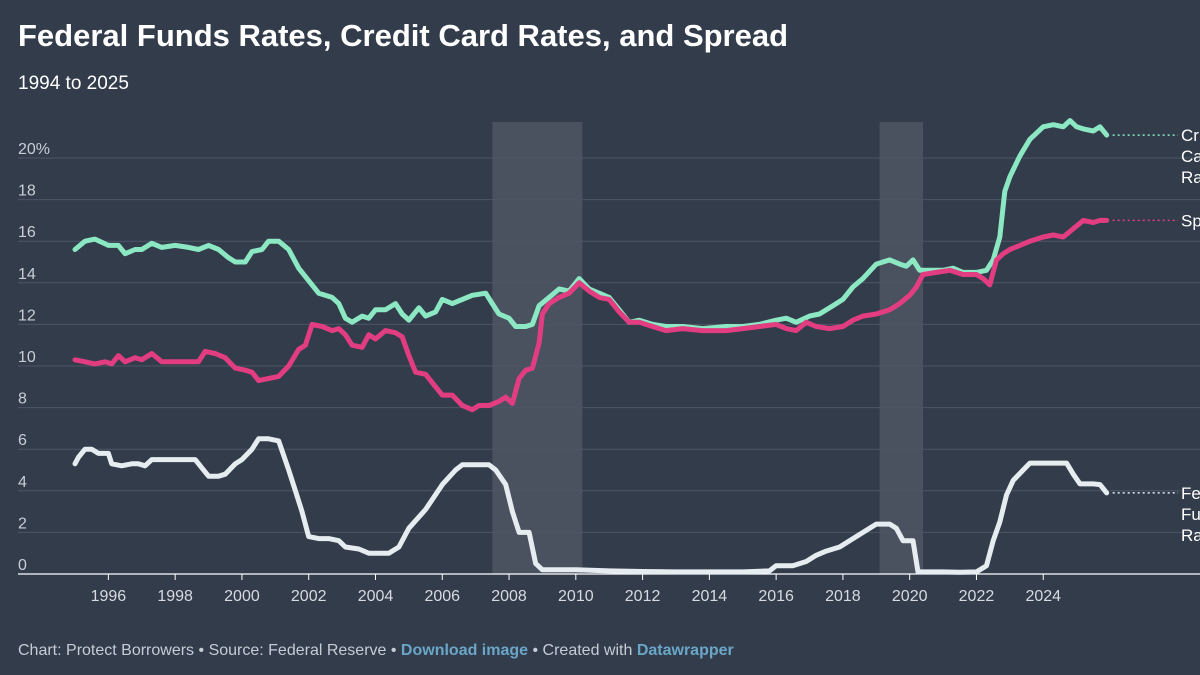 Image resolution: width=1200 pixels, height=675 pixels. What do you see at coordinates (1190, 535) in the screenshot?
I see `federal-funds-rates-label: Ra` at bounding box center [1190, 535].